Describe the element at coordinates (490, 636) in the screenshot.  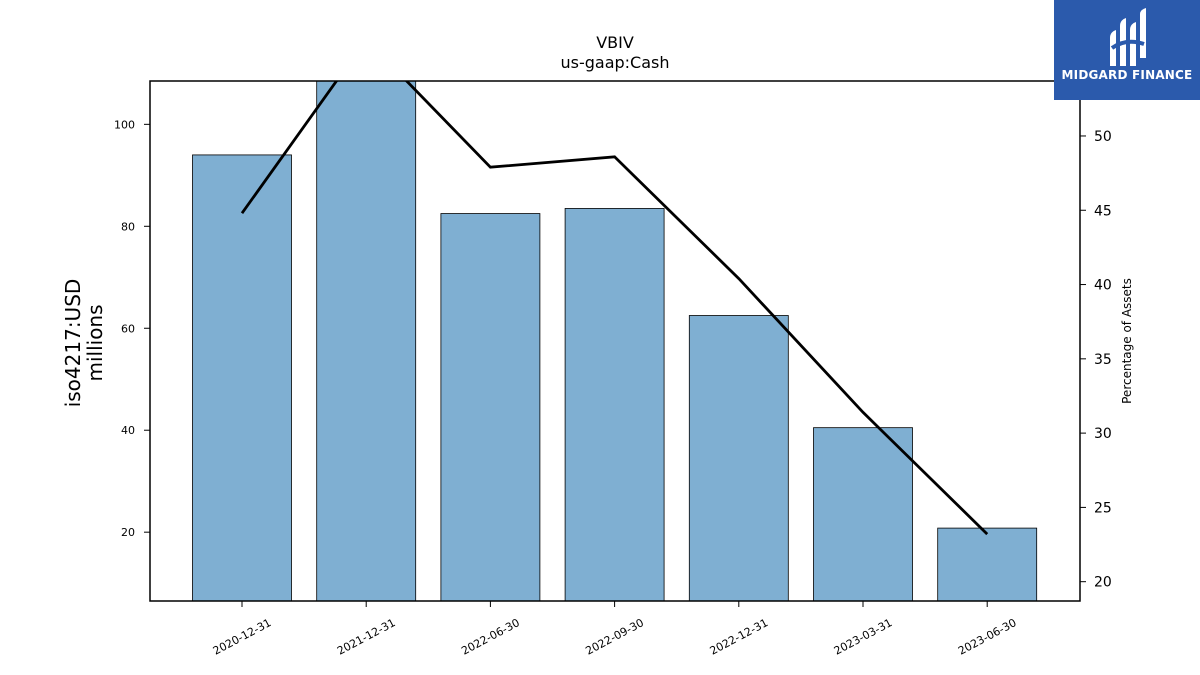
I see `x-tick-label: 2022-06-30` at that location.